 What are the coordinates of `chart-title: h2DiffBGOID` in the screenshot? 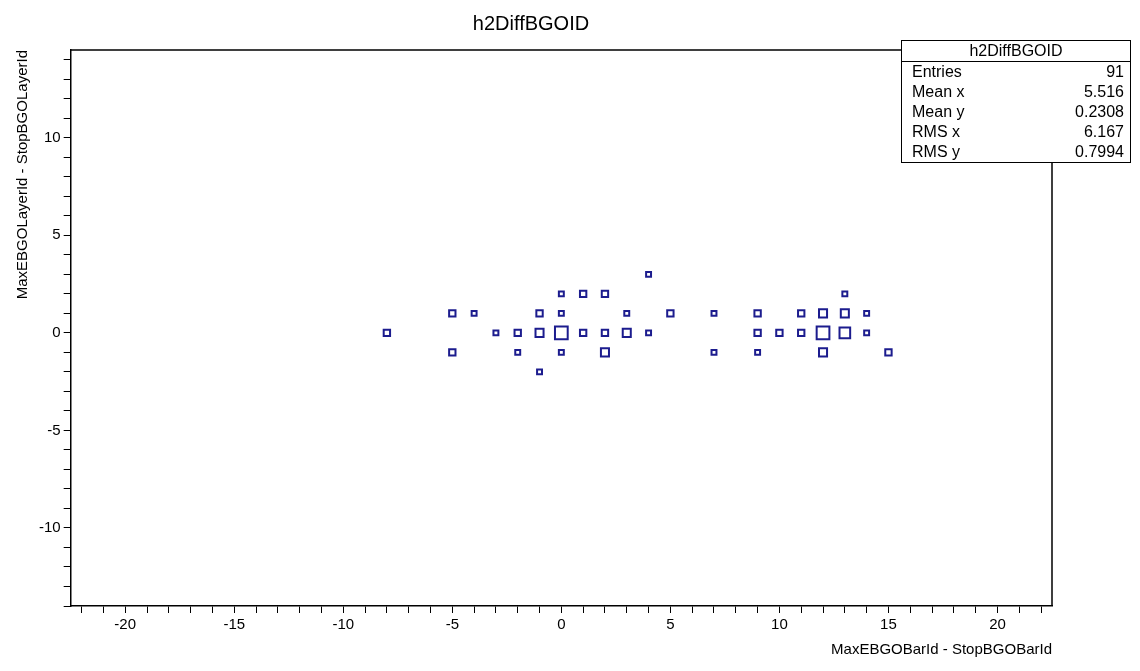 It's located at (531, 22).